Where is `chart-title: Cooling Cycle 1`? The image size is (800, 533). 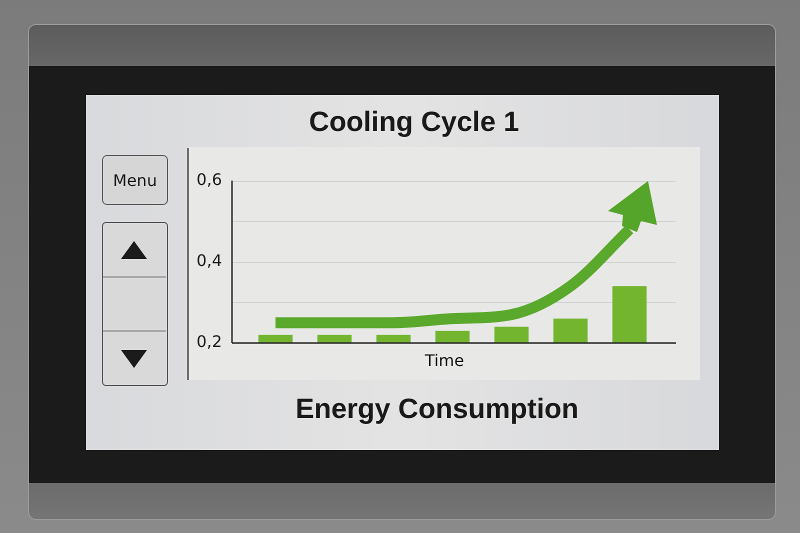
chart-title: Cooling Cycle 1 is located at coordinates (414, 122).